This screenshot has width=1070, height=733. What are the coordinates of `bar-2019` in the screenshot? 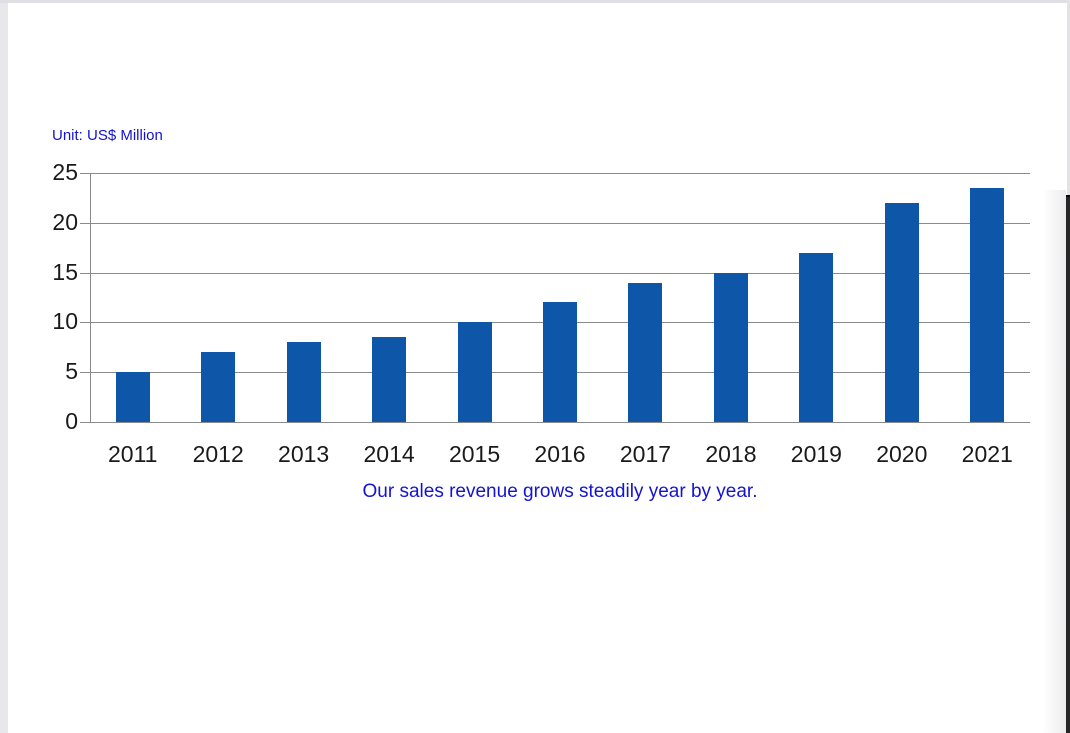 It's located at (816, 337).